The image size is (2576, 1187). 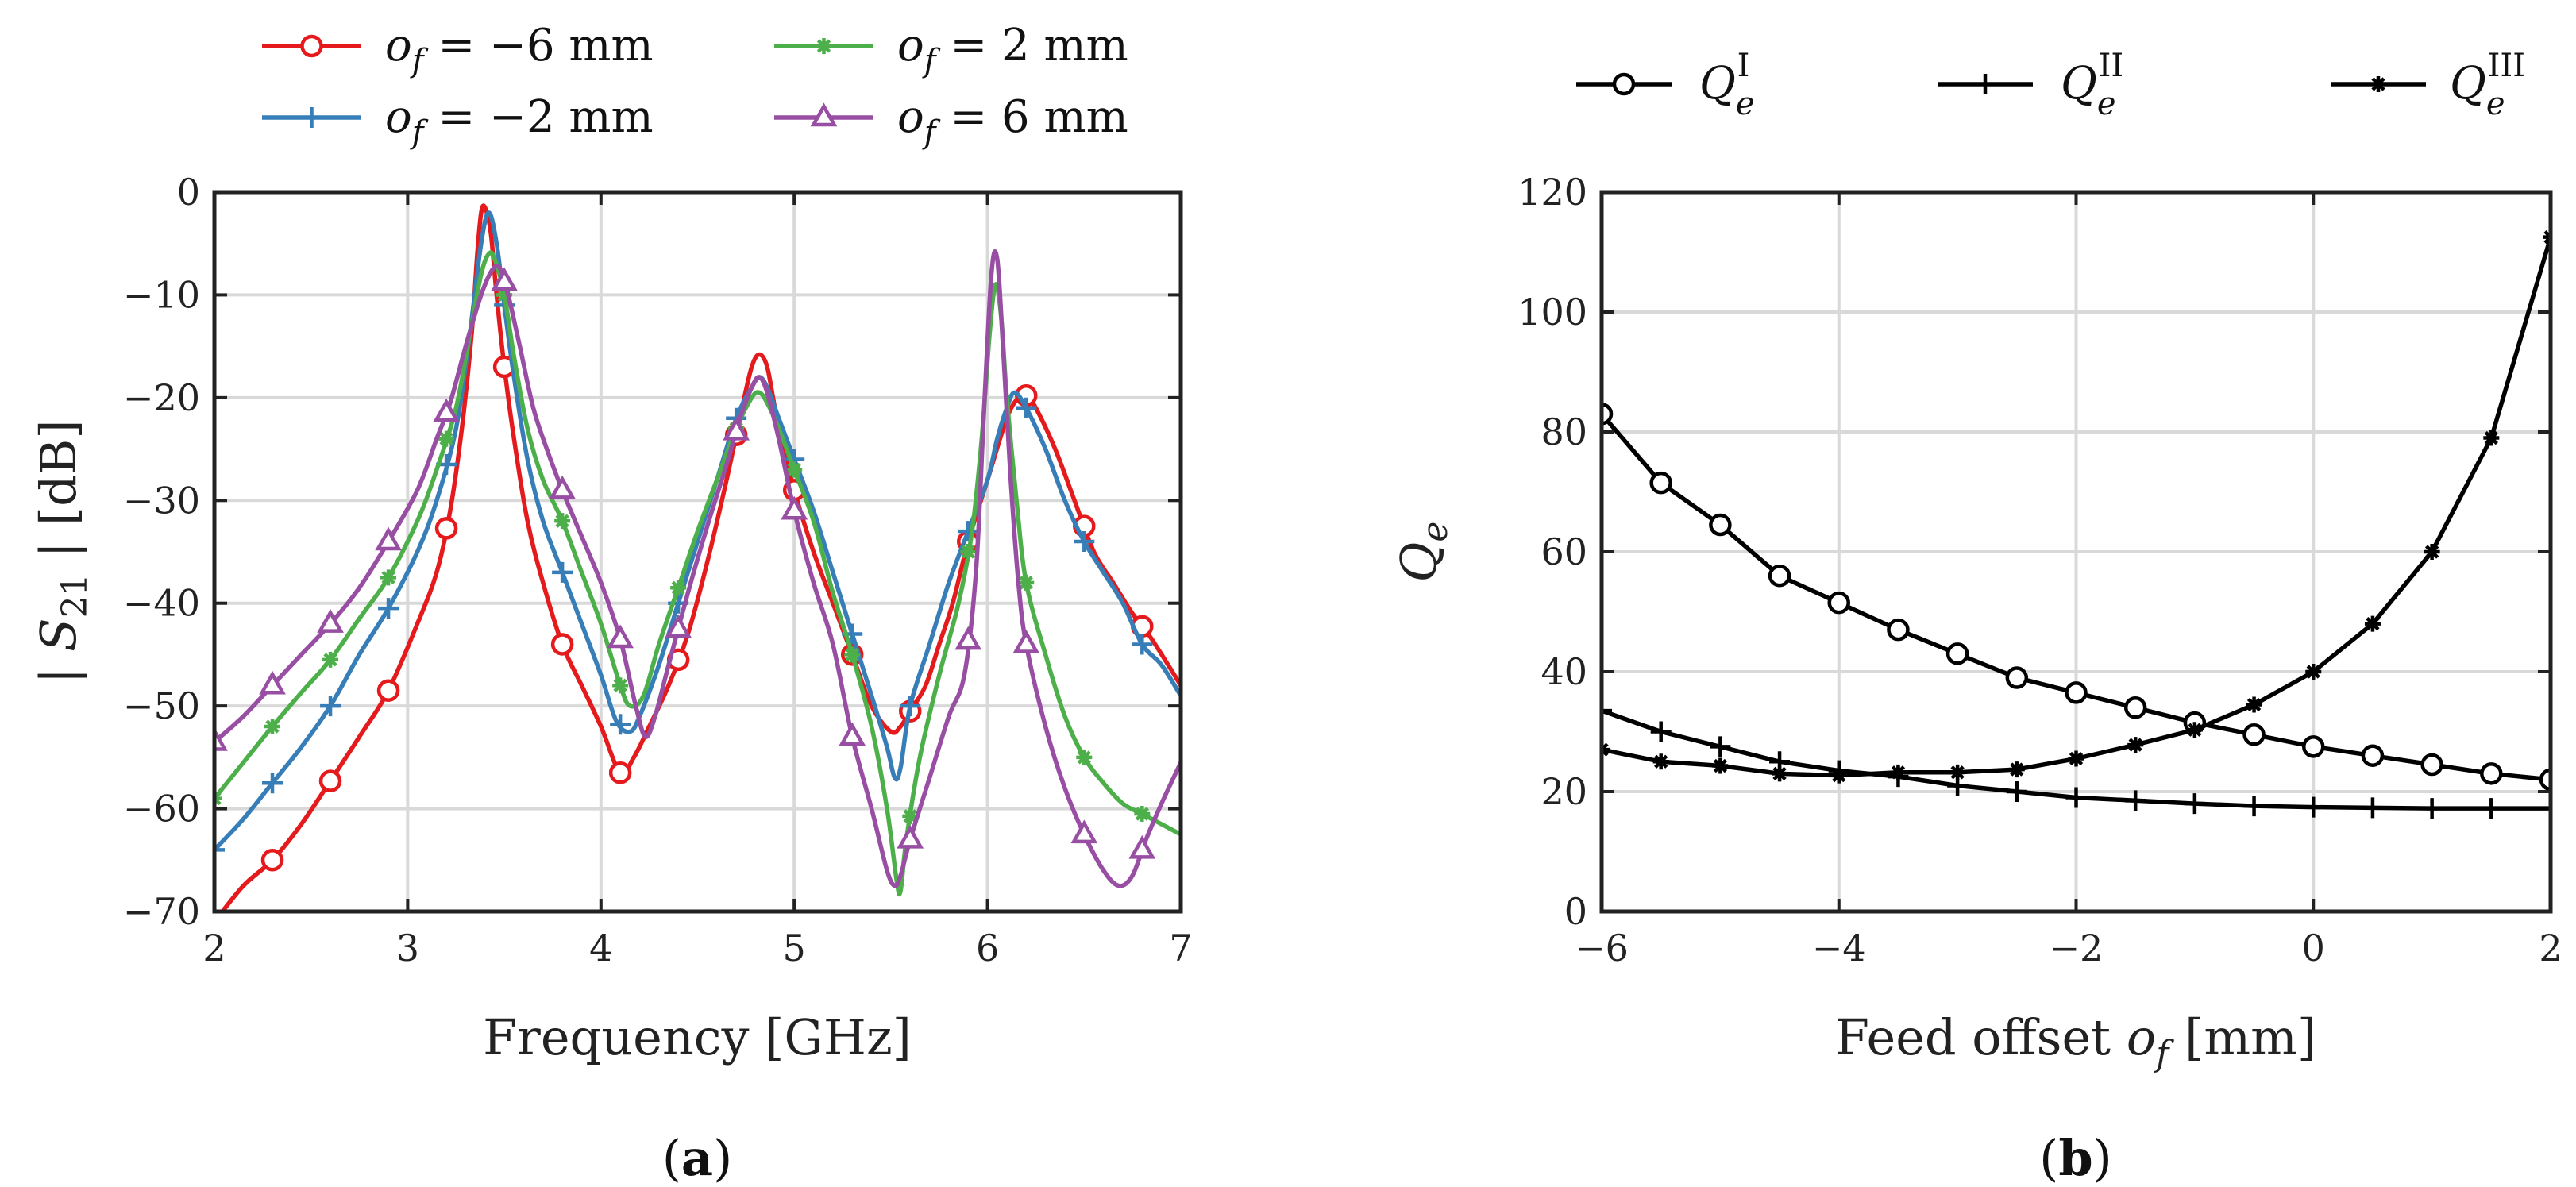 I want to click on y-tick-label: 0, so click(x=188, y=192).